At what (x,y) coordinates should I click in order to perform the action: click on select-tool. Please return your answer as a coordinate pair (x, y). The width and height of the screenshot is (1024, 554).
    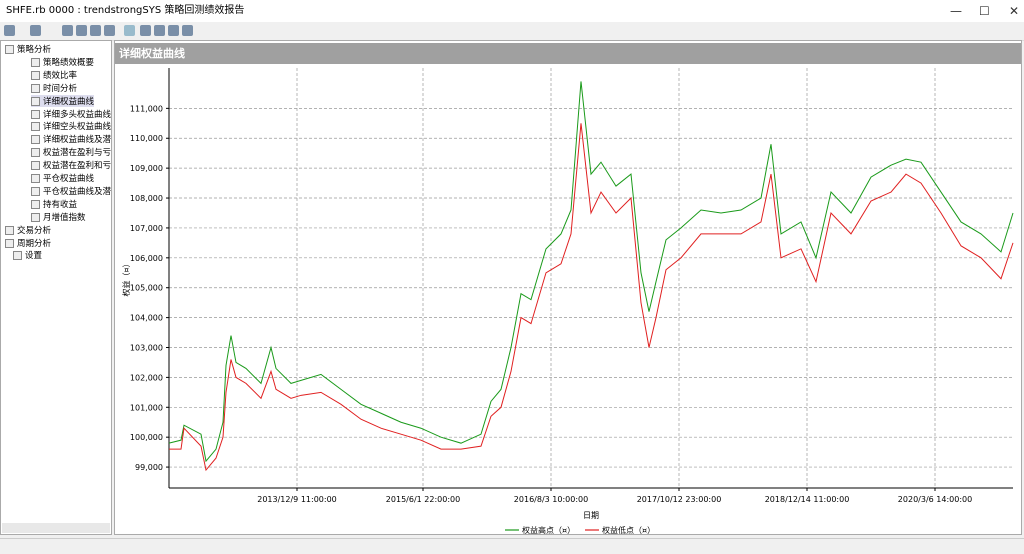
    Looking at the image, I should click on (129, 30).